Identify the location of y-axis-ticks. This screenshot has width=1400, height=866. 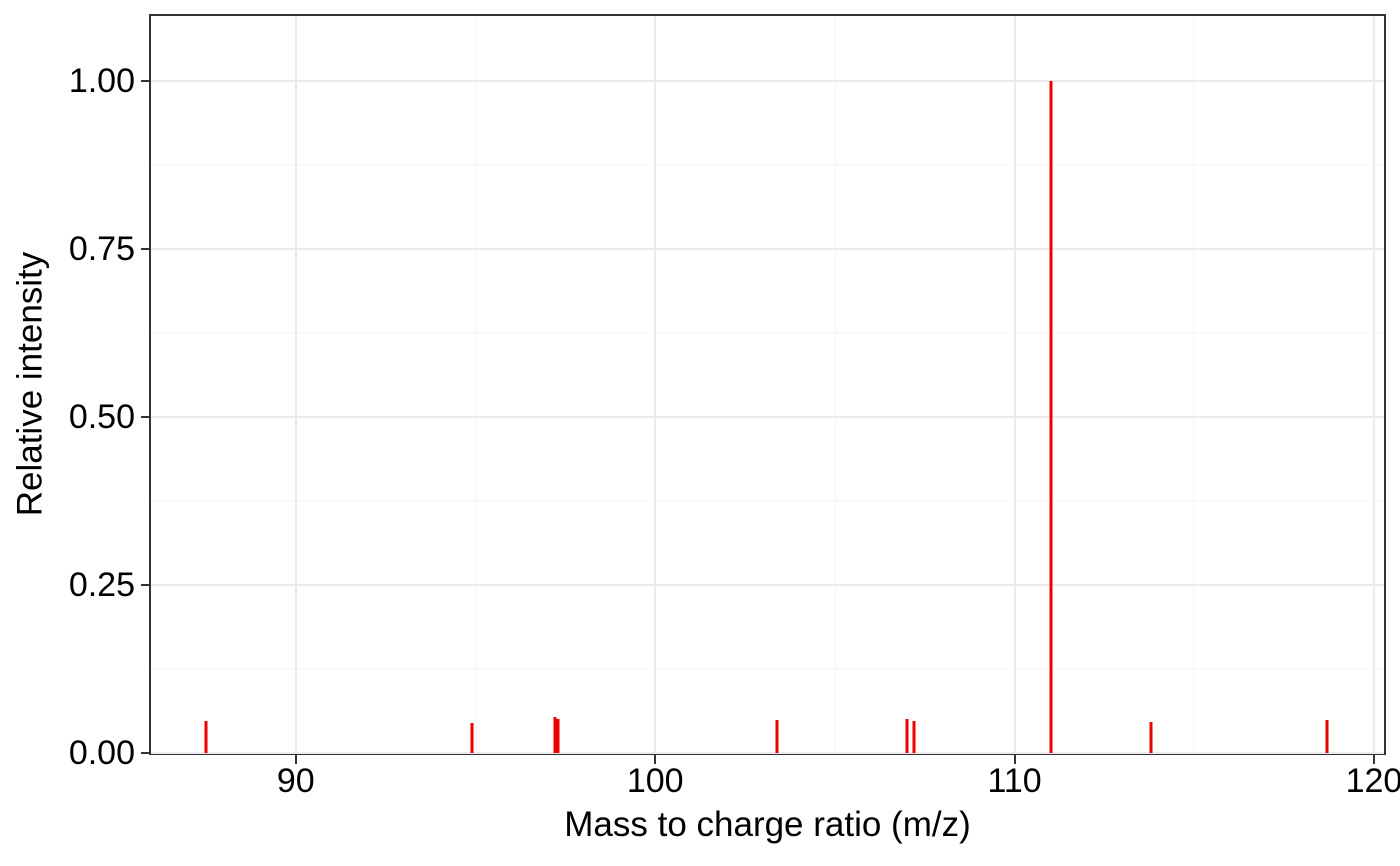
(145, 385).